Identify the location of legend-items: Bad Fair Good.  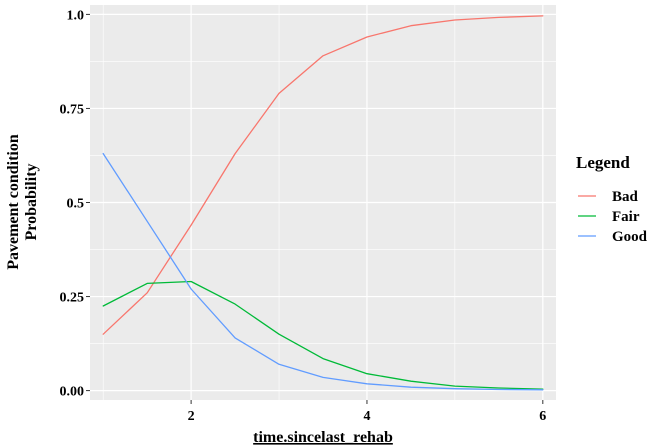
(612, 216).